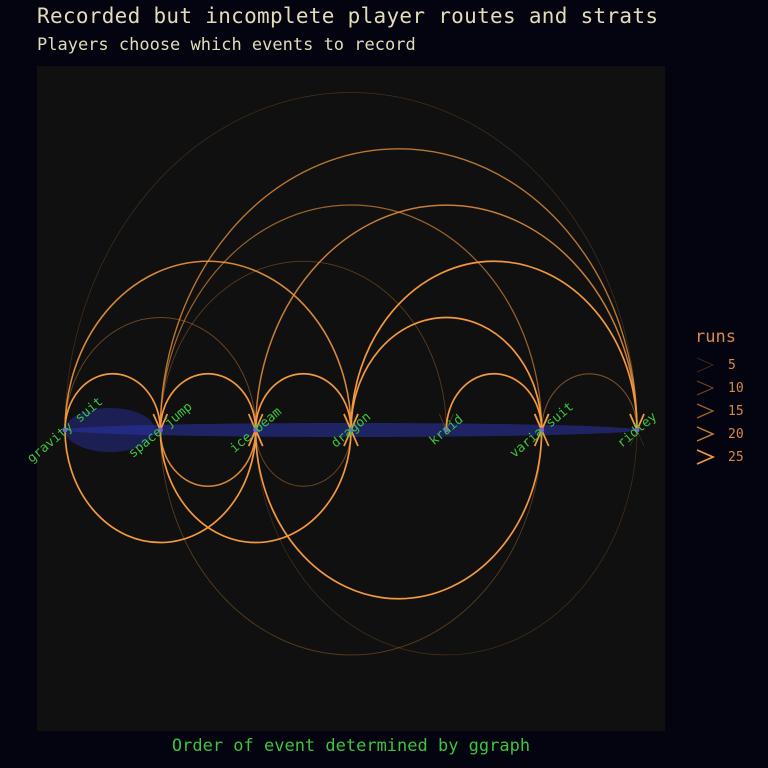 This screenshot has height=768, width=768. I want to click on chart-caption: Order of event determined by ggraph, so click(351, 746).